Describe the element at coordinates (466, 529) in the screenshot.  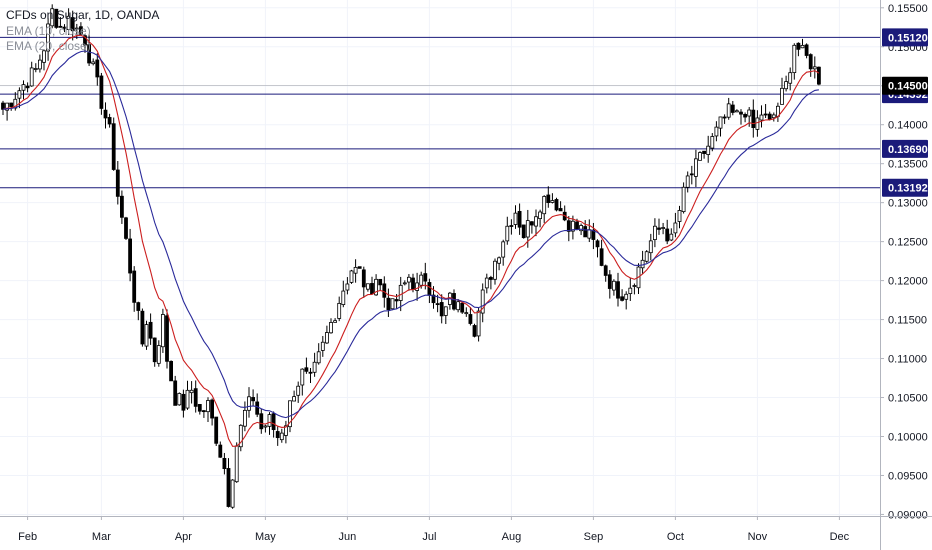
I see `time-axis: Feb Mar Apr May Jun Jul Aug Sep Oct Nov Dec` at that location.